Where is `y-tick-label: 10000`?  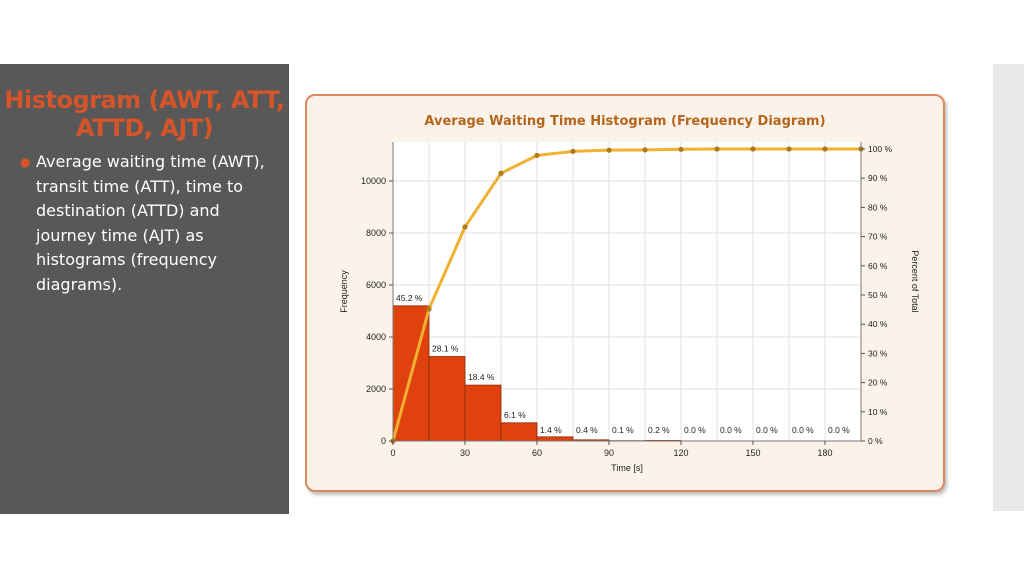
y-tick-label: 10000 is located at coordinates (373, 181).